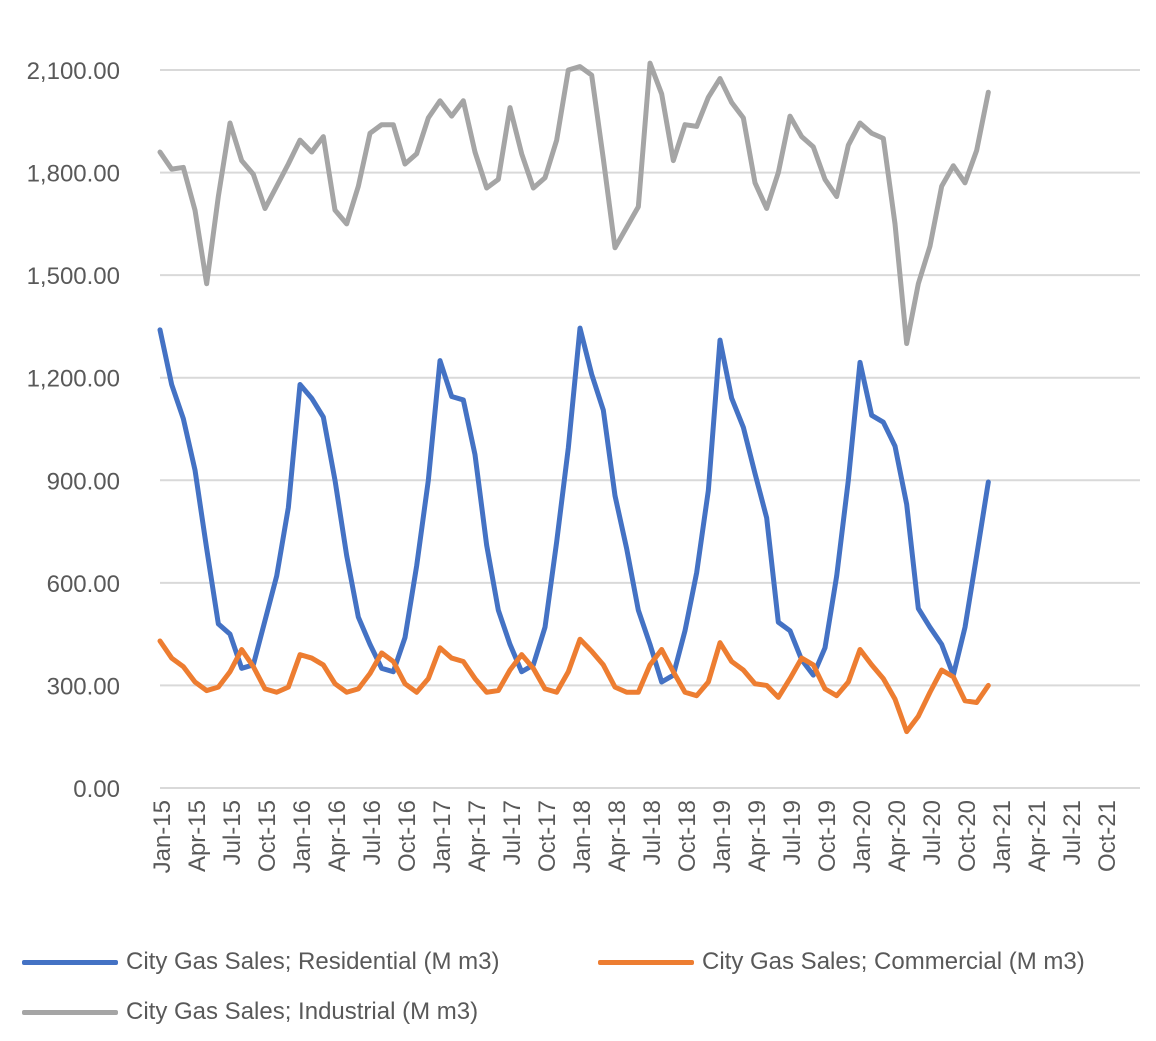  What do you see at coordinates (827, 836) in the screenshot?
I see `x-tick-label: Oct-19` at bounding box center [827, 836].